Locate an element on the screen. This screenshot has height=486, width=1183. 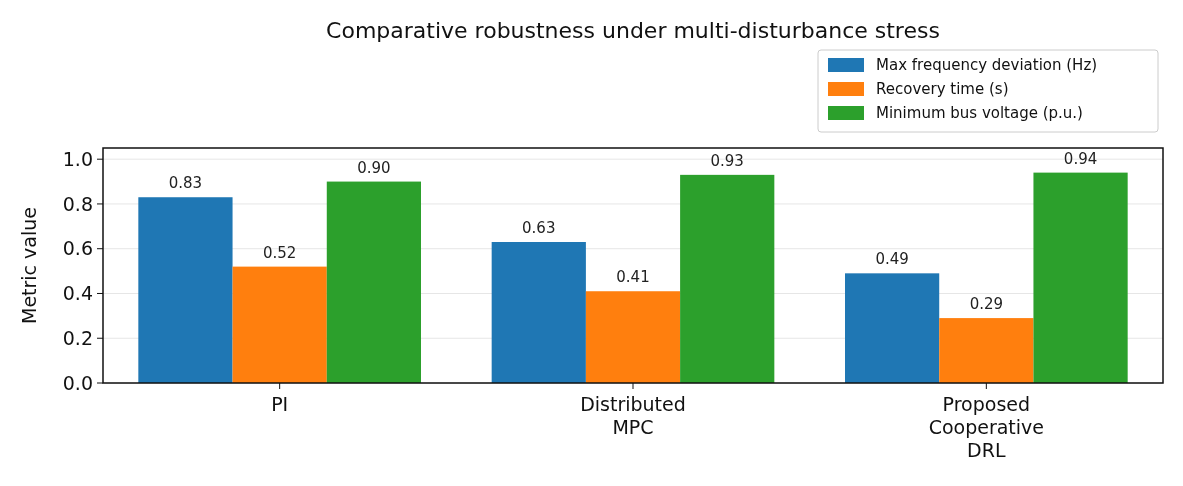
data-label: 0.93 is located at coordinates (727, 160).